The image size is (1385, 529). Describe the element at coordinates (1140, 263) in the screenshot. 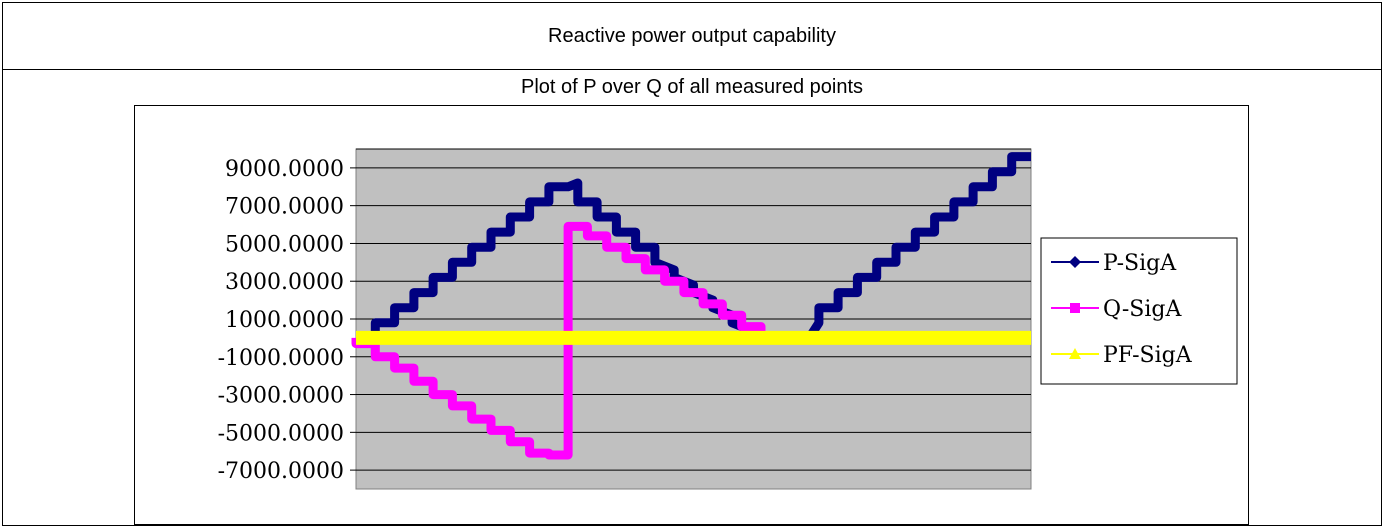

I see `legend-label: P-SigA` at that location.